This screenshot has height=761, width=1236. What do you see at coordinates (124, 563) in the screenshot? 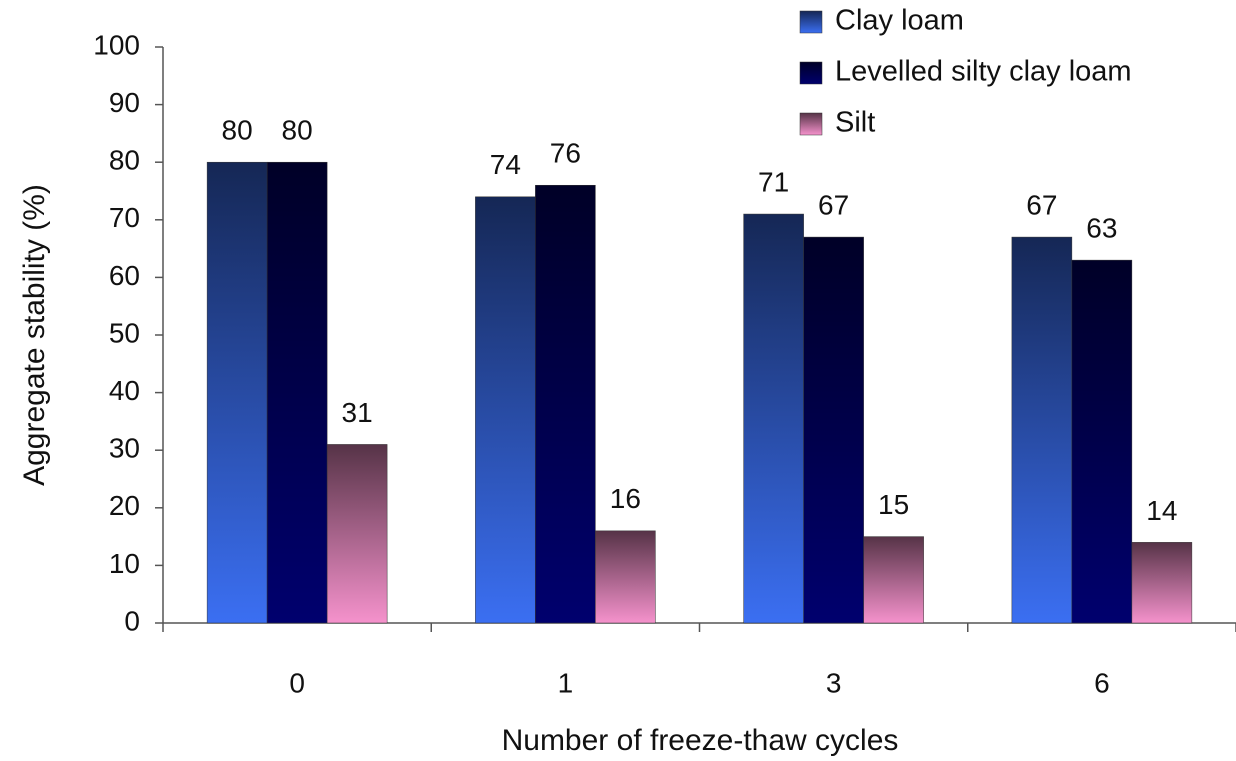
I see `y-tick-label: 10` at bounding box center [124, 563].